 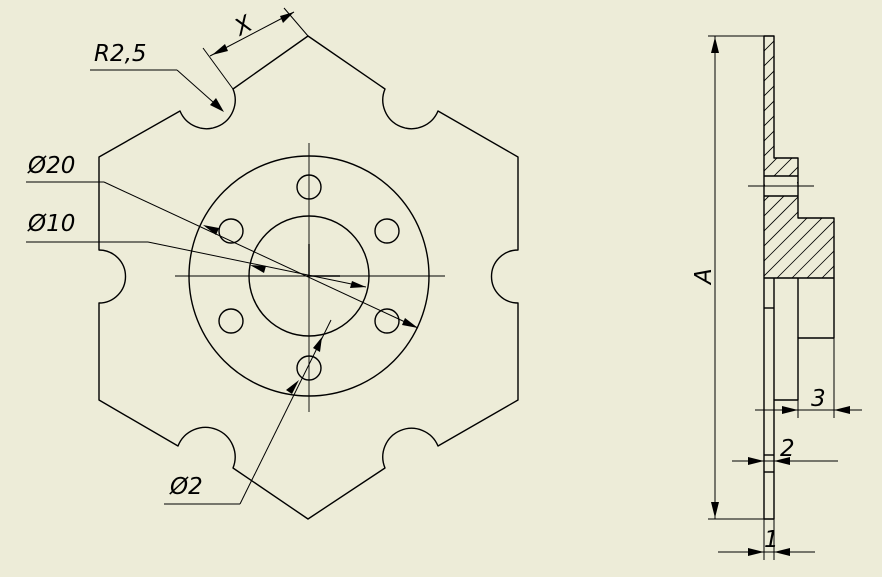 What do you see at coordinates (285, 412) in the screenshot?
I see `dia2-leader` at bounding box center [285, 412].